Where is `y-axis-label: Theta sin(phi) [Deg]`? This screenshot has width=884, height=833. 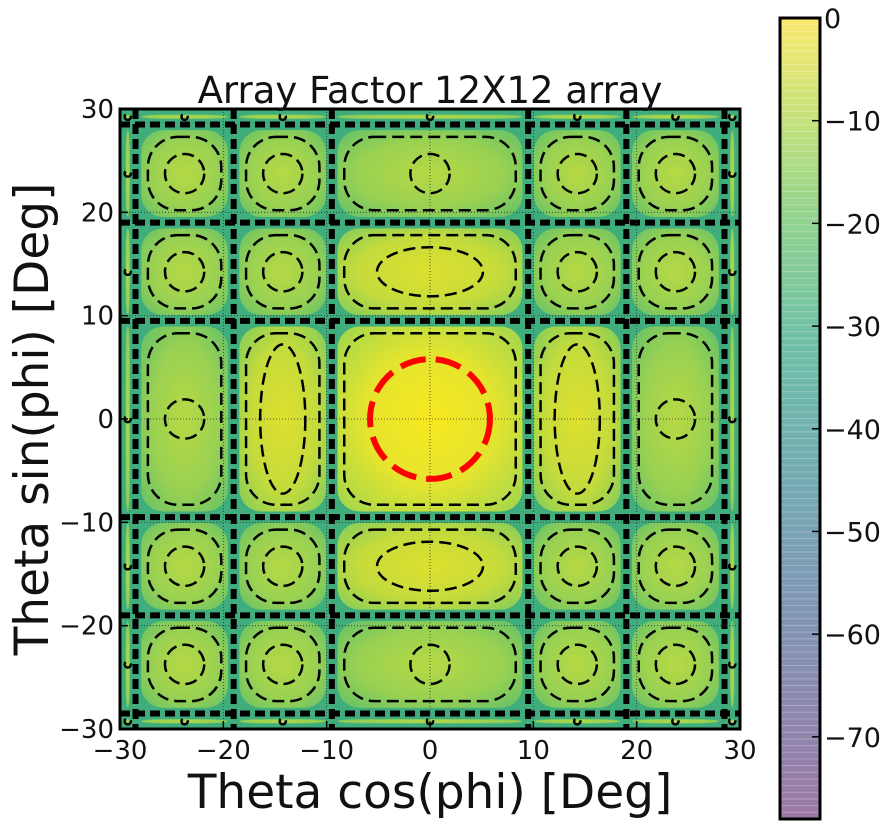
y-axis-label: Theta sin(phi) [Deg] is located at coordinates (32, 420).